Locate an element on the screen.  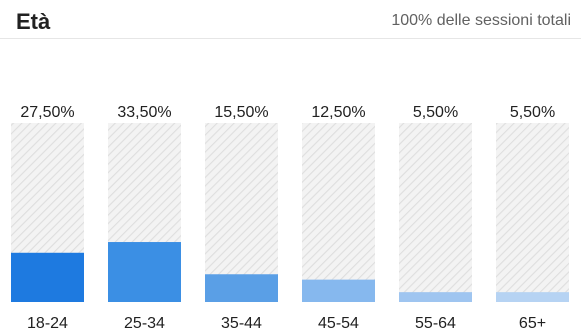
chart-subtitle: 100% delle sessioni totali is located at coordinates (481, 20).